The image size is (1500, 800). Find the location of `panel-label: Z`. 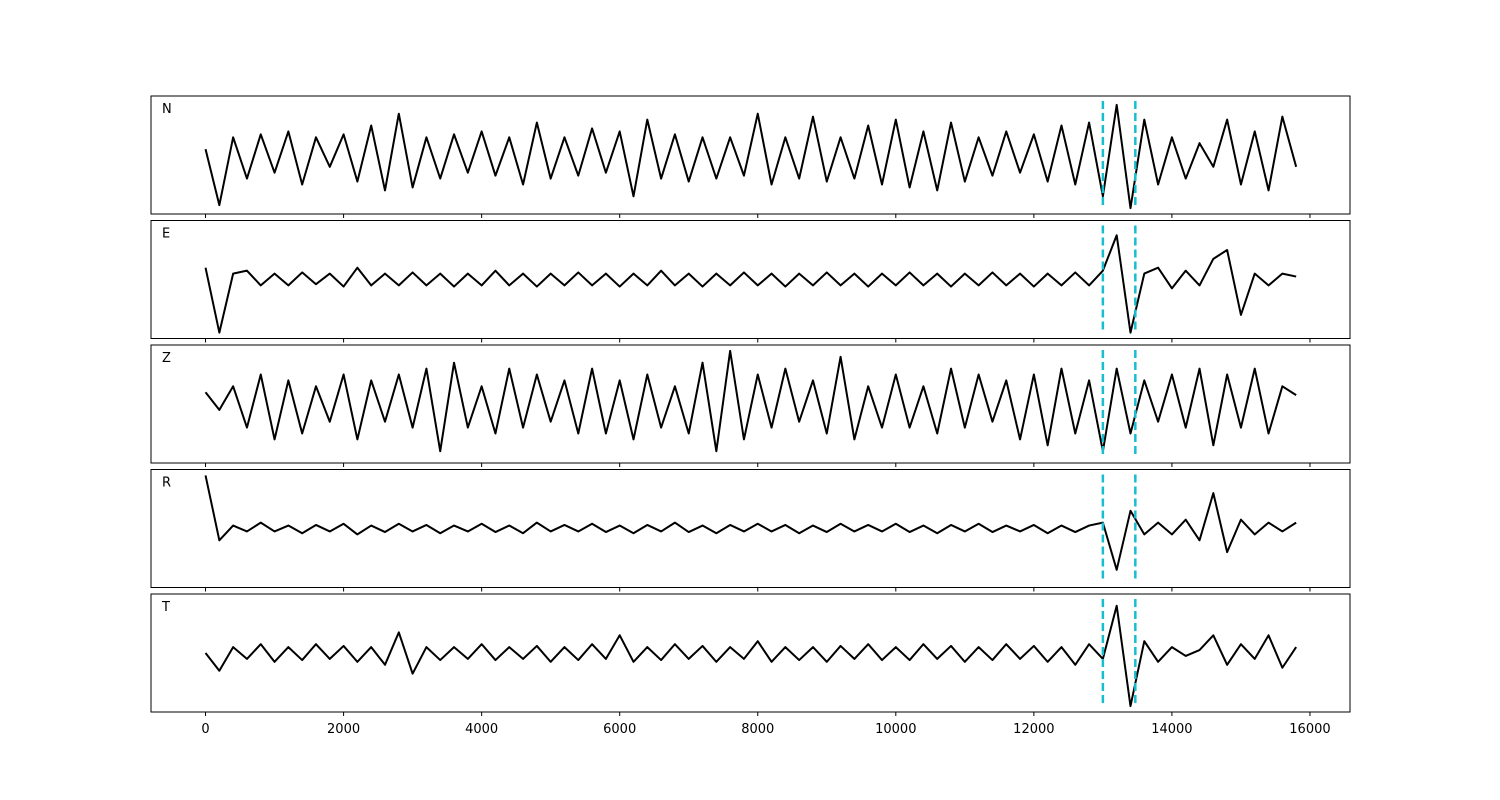

panel-label: Z is located at coordinates (166, 358).